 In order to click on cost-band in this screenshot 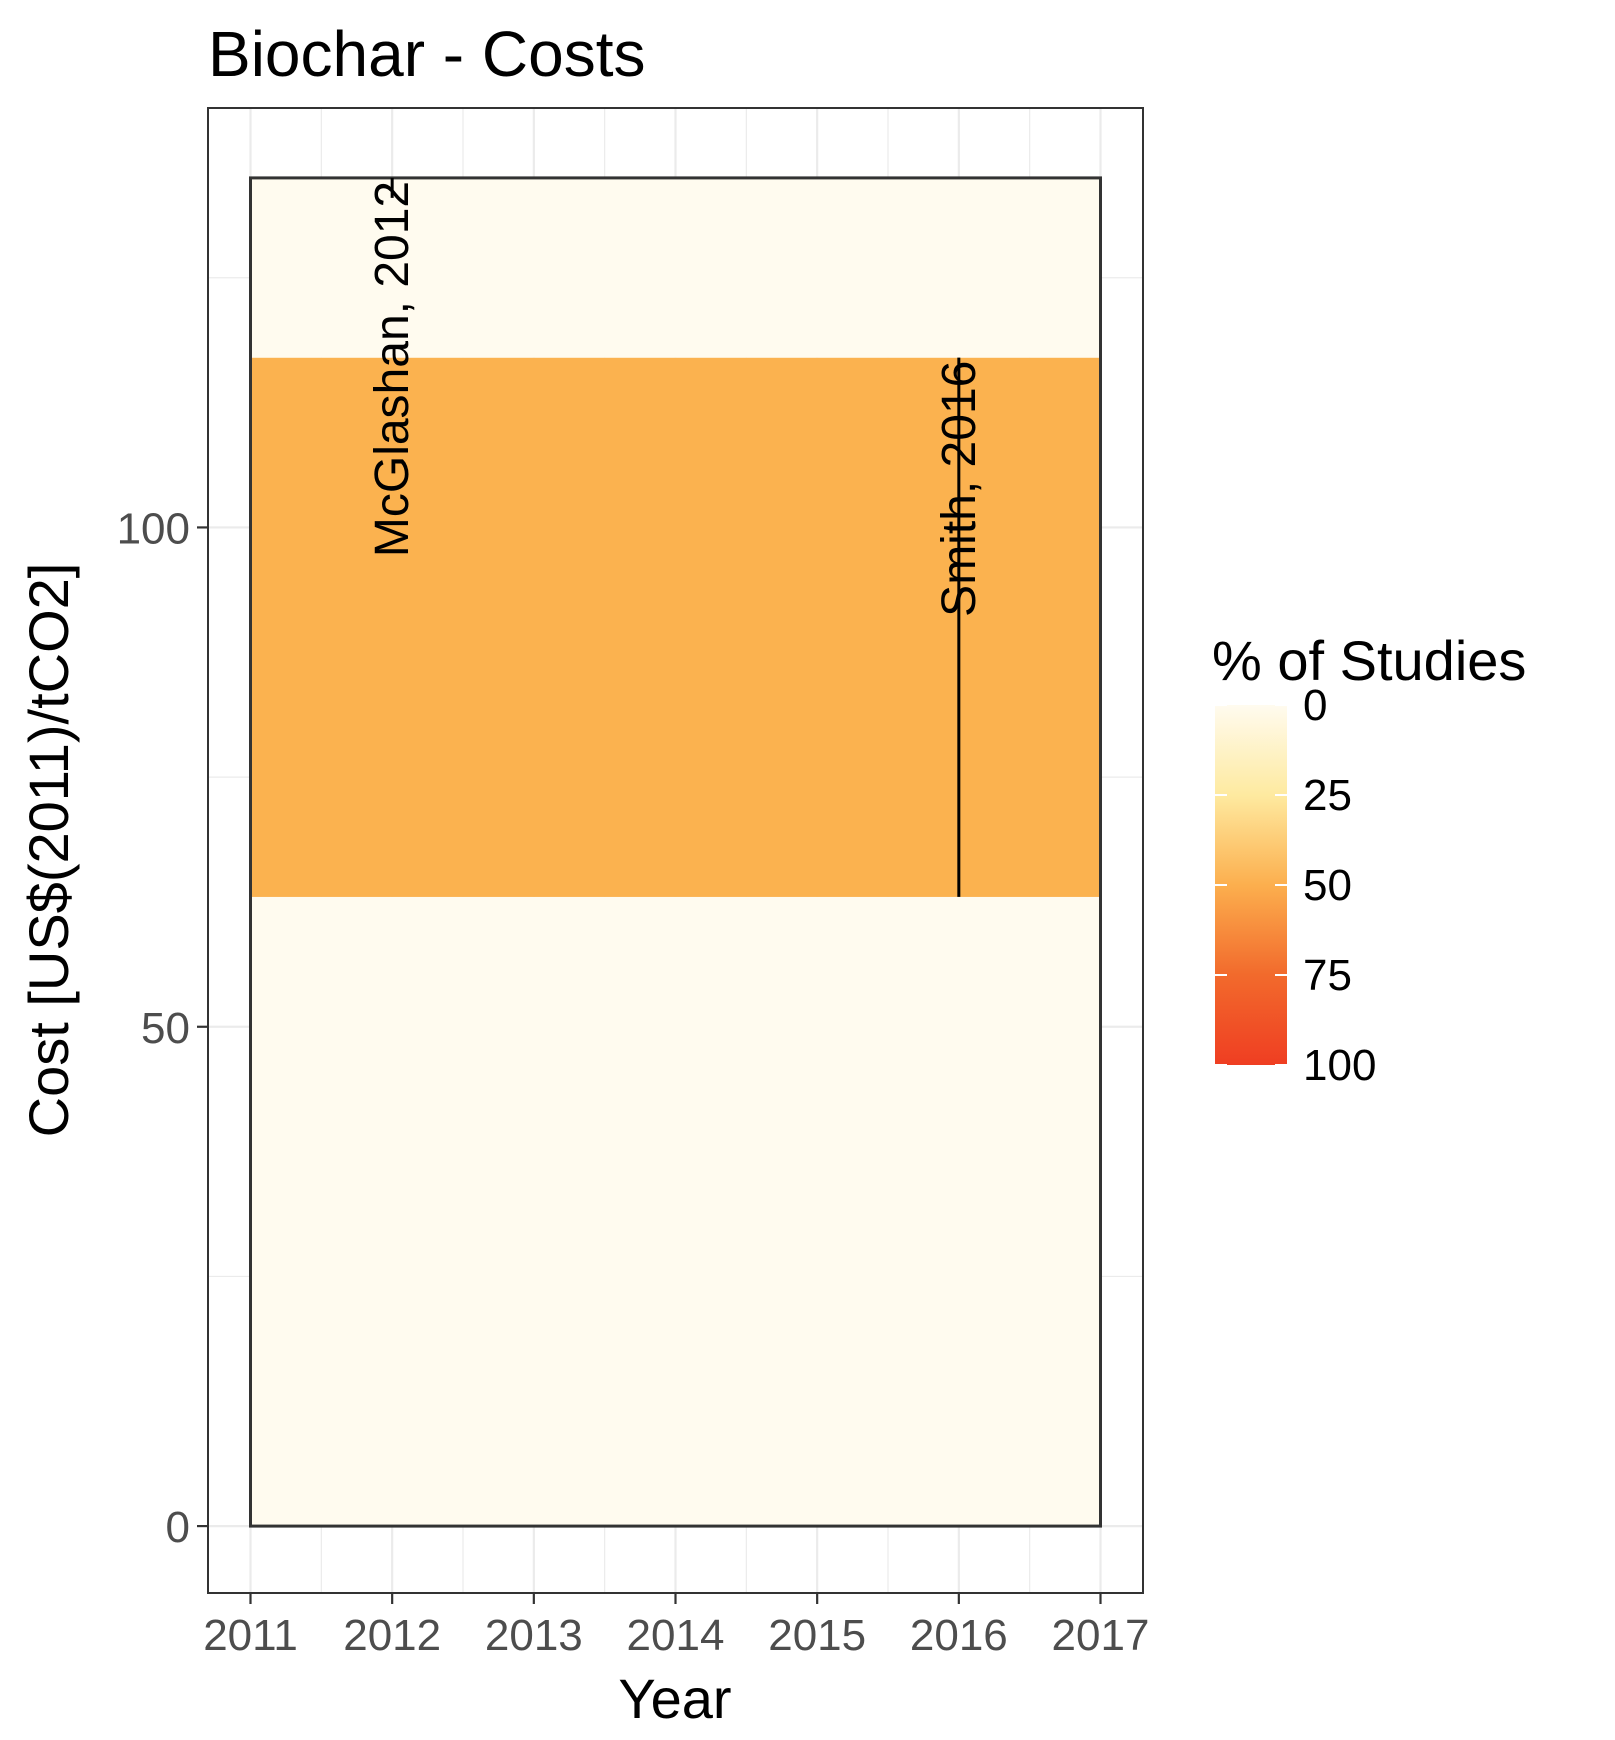, I will do `click(675, 267)`.